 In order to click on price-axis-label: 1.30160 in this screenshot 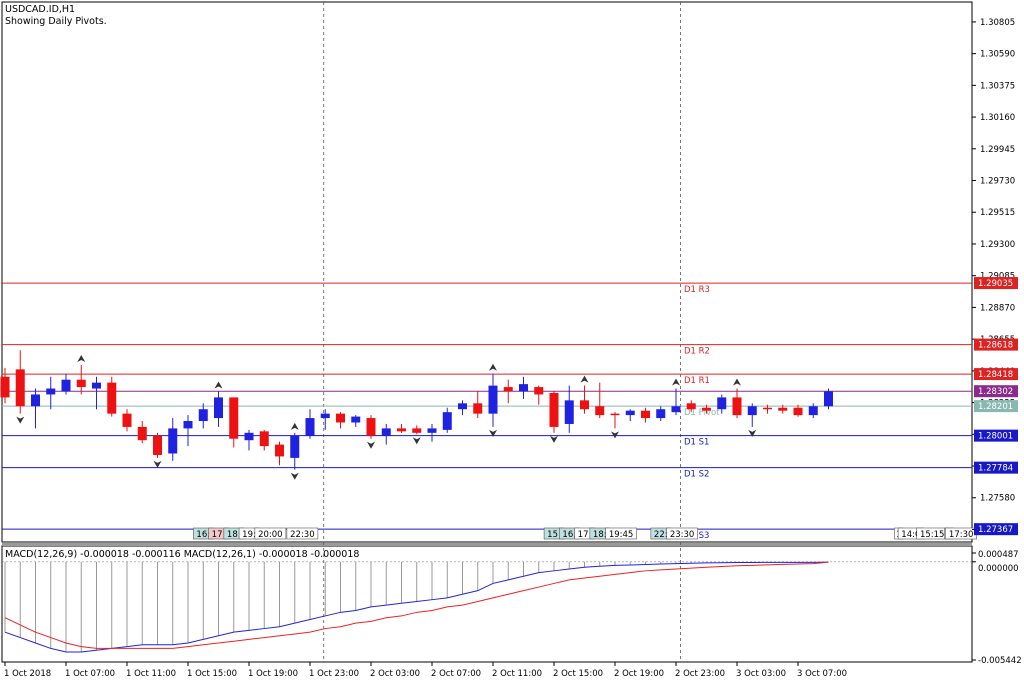, I will do `click(997, 118)`.